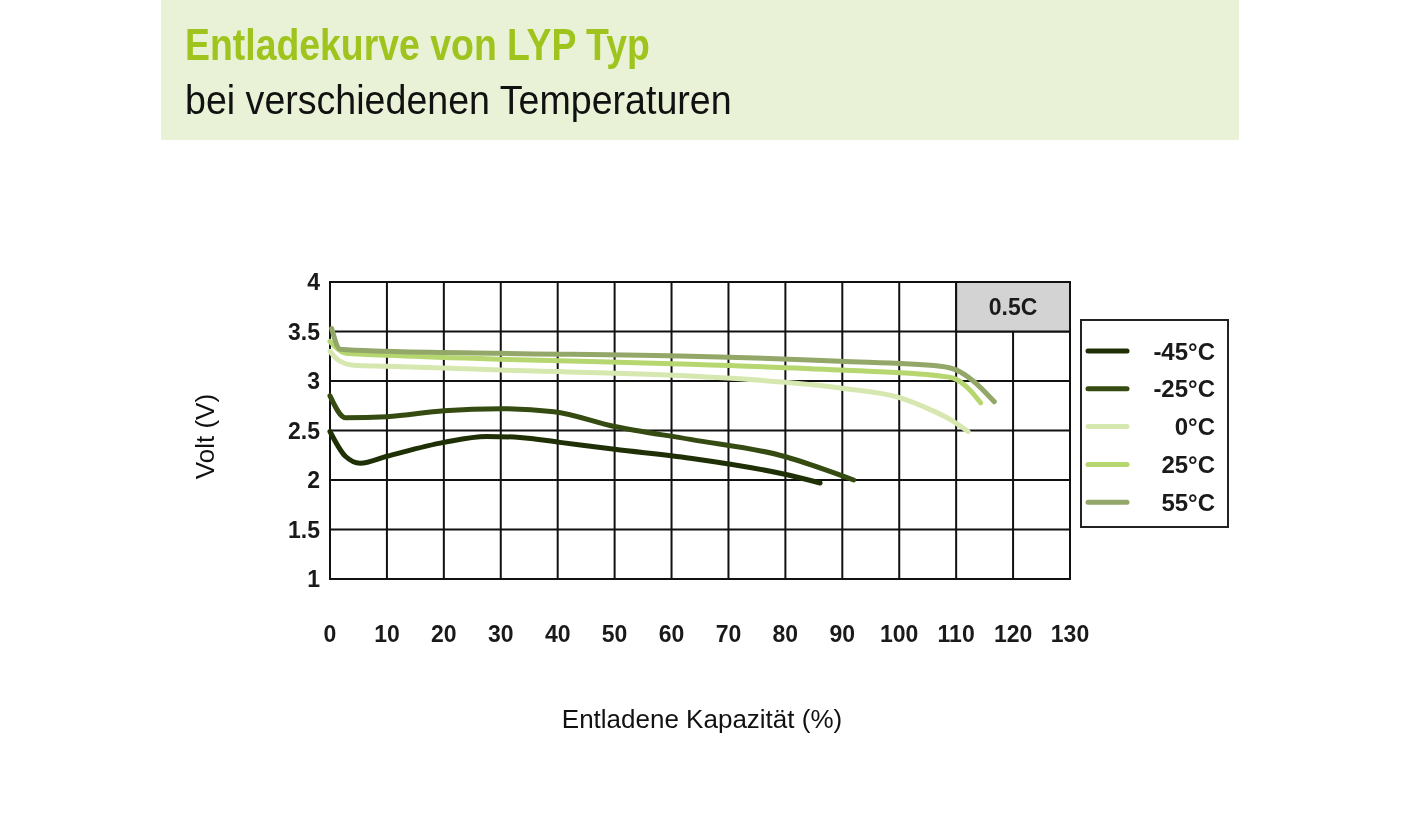 This screenshot has height=834, width=1426. I want to click on x-tick-label: 30, so click(500, 634).